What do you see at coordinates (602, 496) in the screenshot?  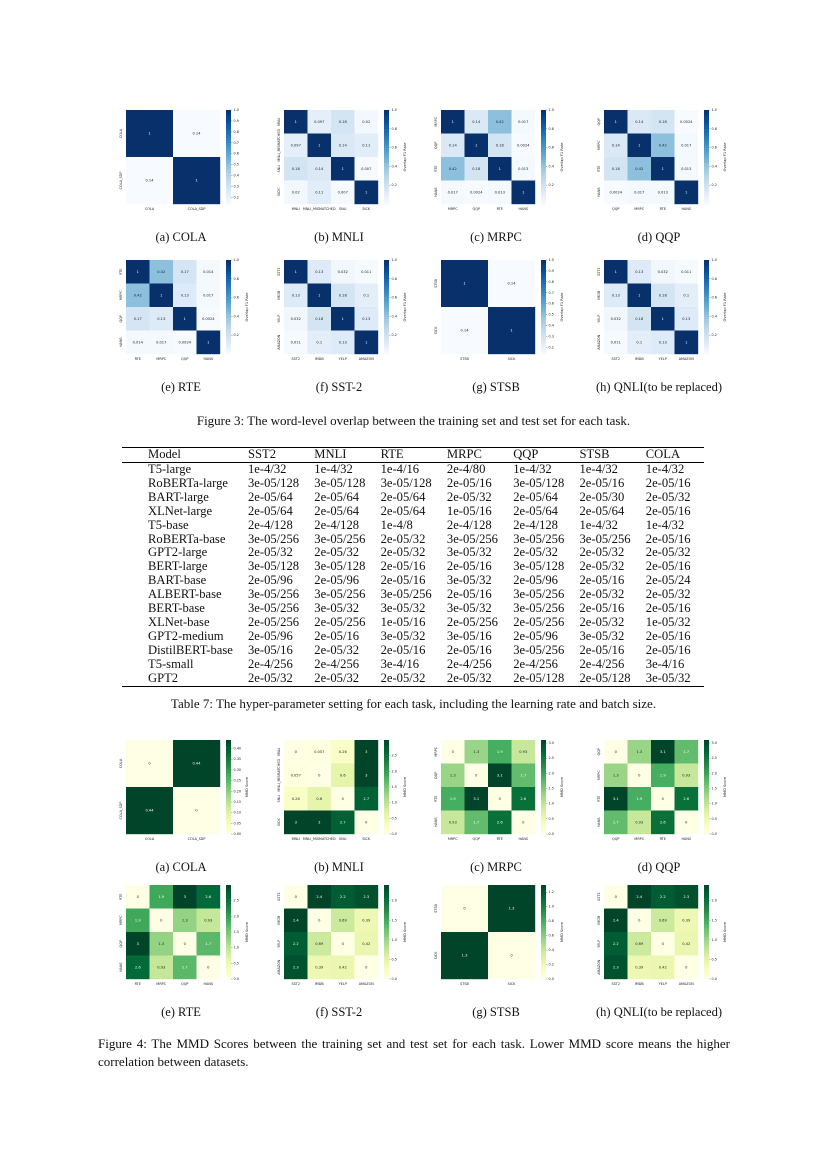 I see `table-cell: 2e-05/30` at bounding box center [602, 496].